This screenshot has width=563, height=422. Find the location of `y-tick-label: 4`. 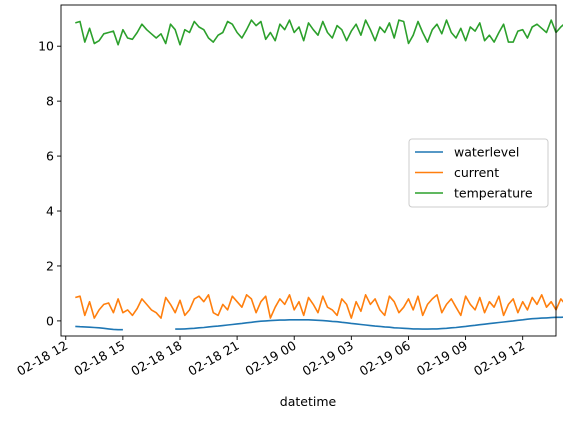

y-tick-label: 4 is located at coordinates (50, 211).